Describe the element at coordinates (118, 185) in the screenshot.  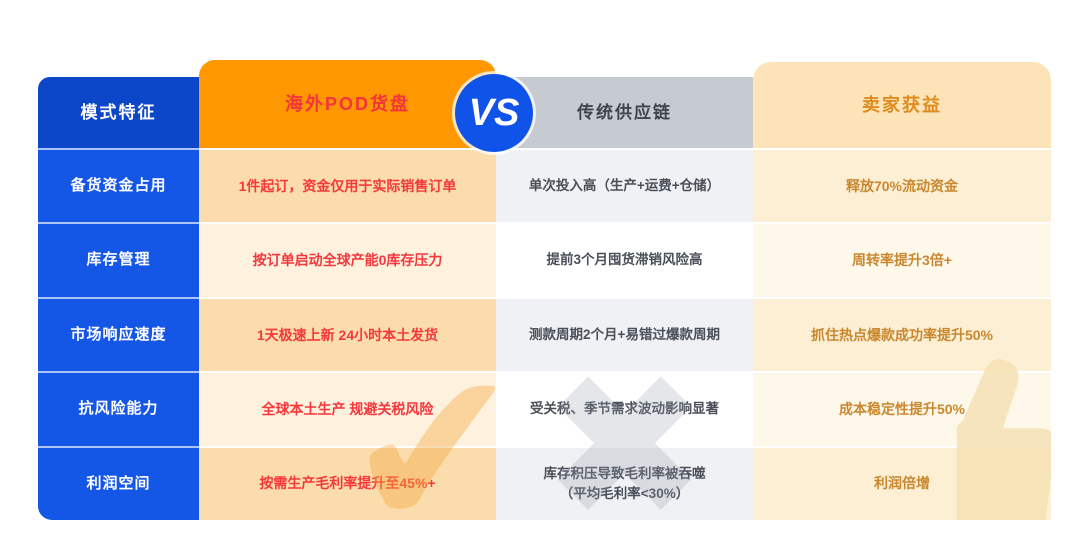
I see `feature-label-row-1: 备货资金占用` at that location.